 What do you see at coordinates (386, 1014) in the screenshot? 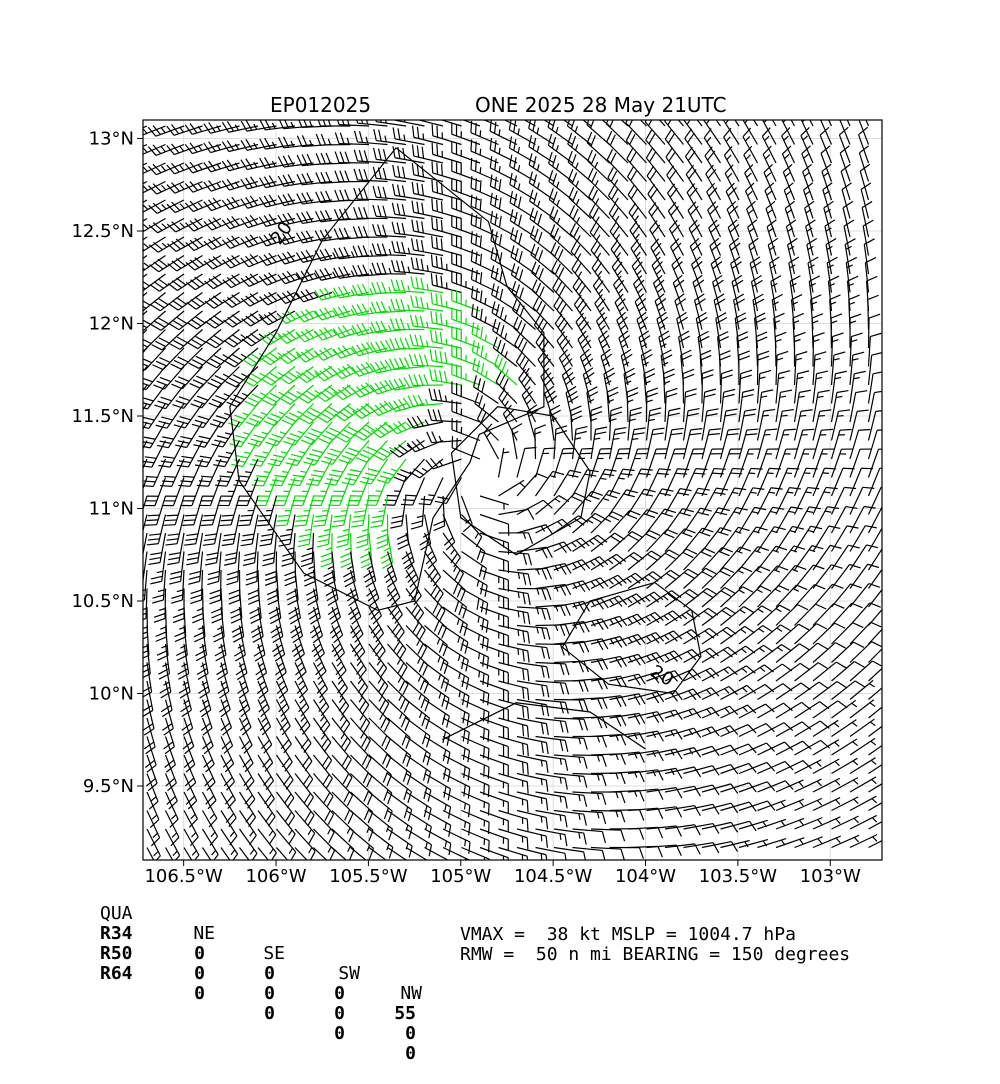
I see `cell-nw: 55` at bounding box center [386, 1014].